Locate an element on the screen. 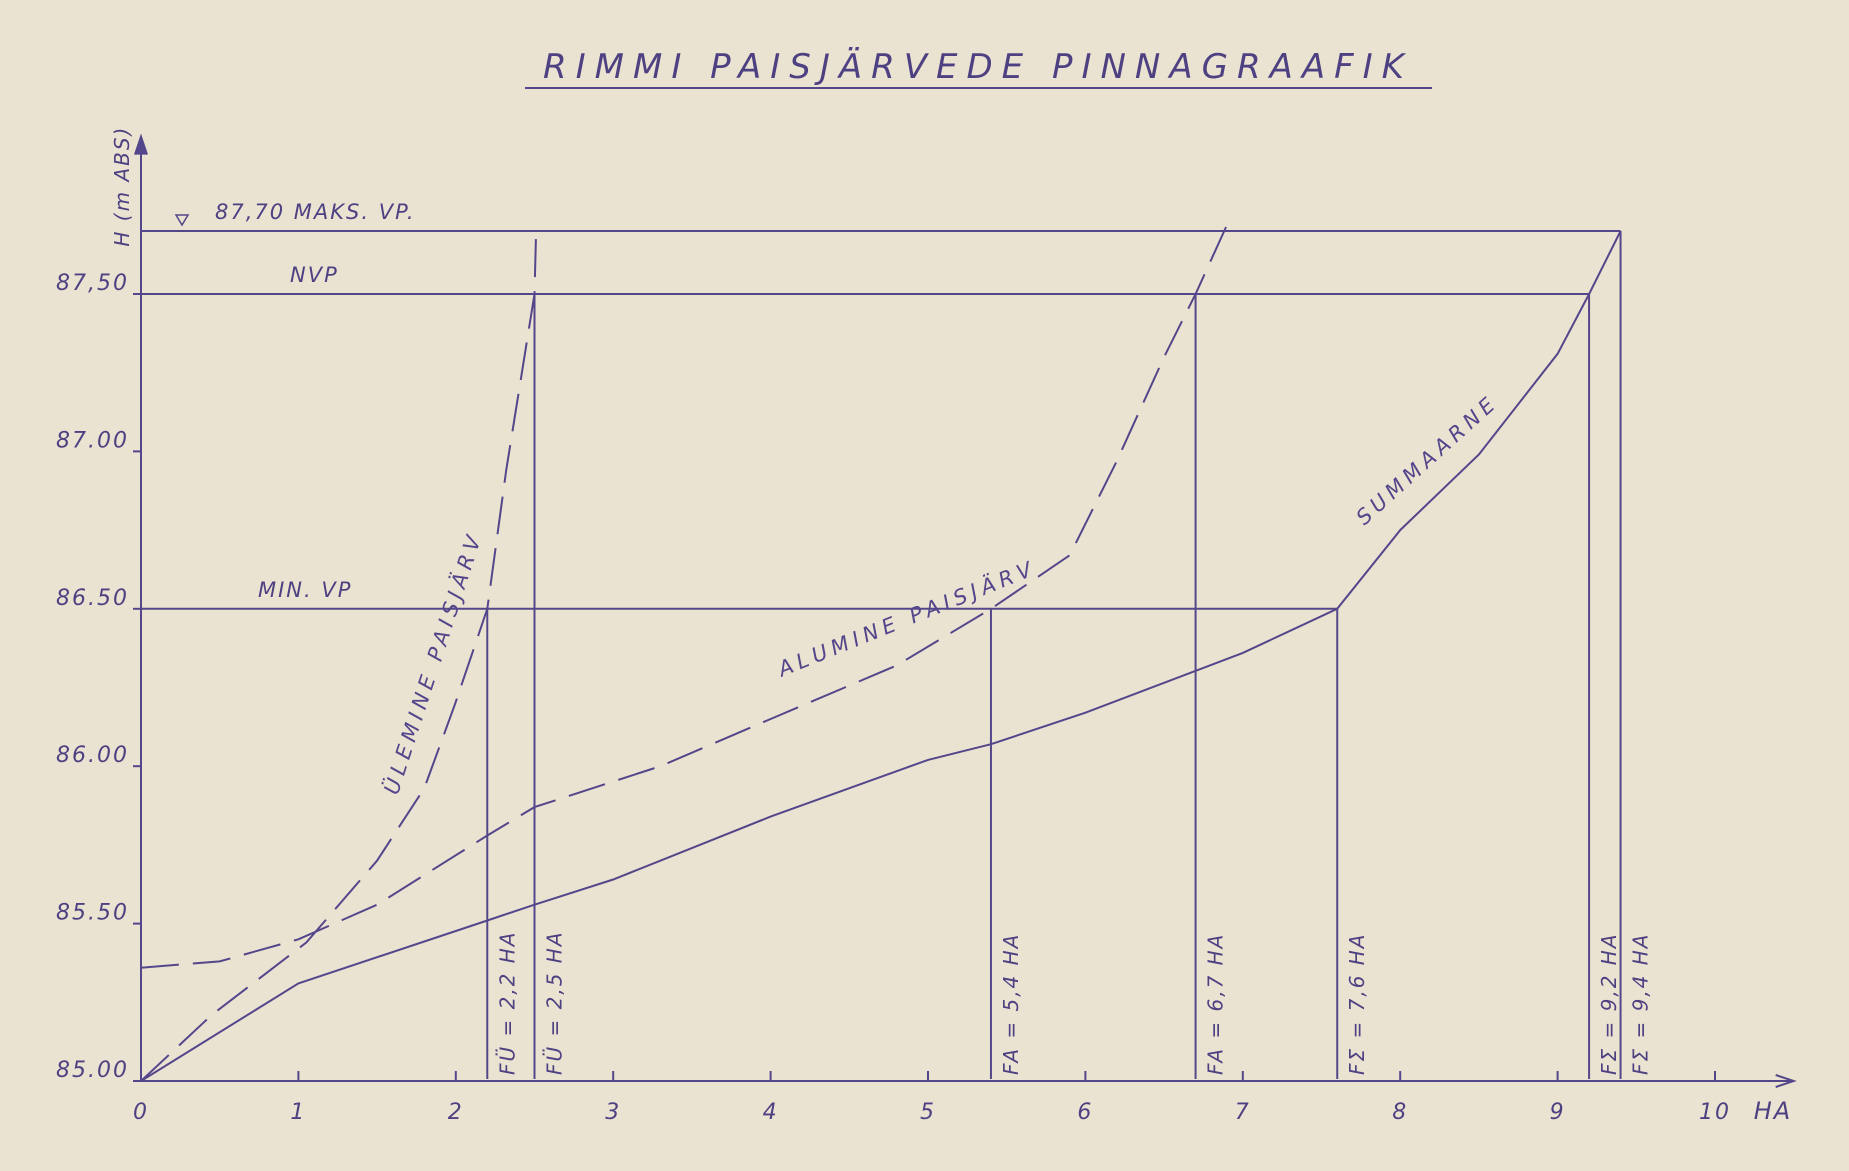  x-tick-label: 1 is located at coordinates (298, 1112).